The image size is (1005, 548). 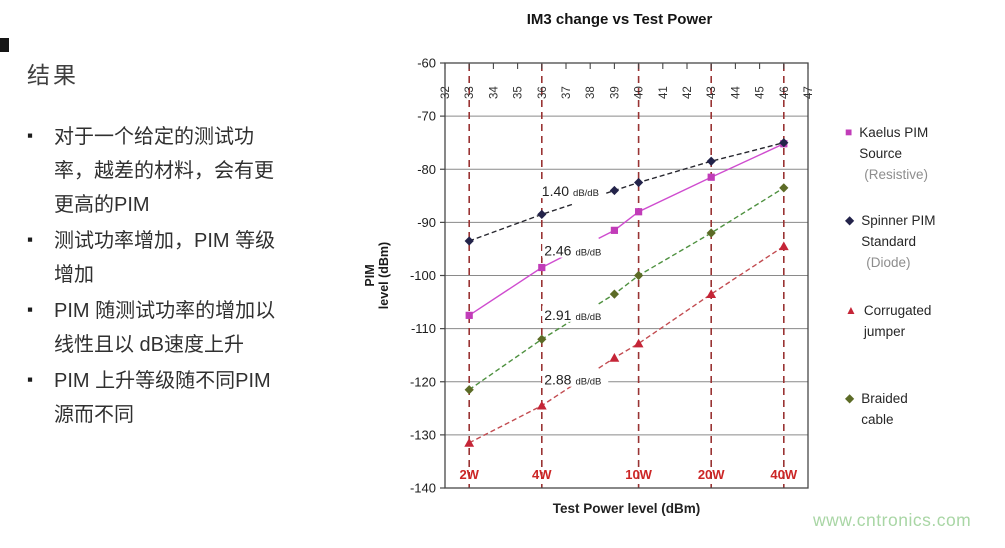 What do you see at coordinates (783, 474) in the screenshot?
I see `svg-text: 40W` at bounding box center [783, 474].